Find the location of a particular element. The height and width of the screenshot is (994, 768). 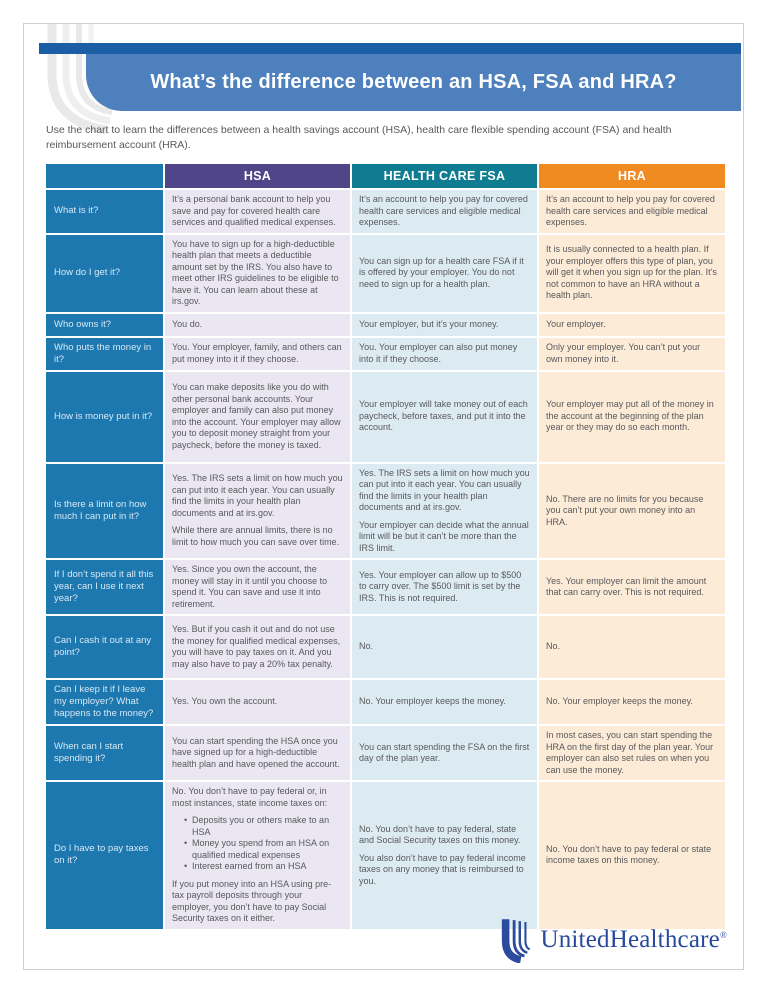

uhc-shield-icon is located at coordinates (516, 941).